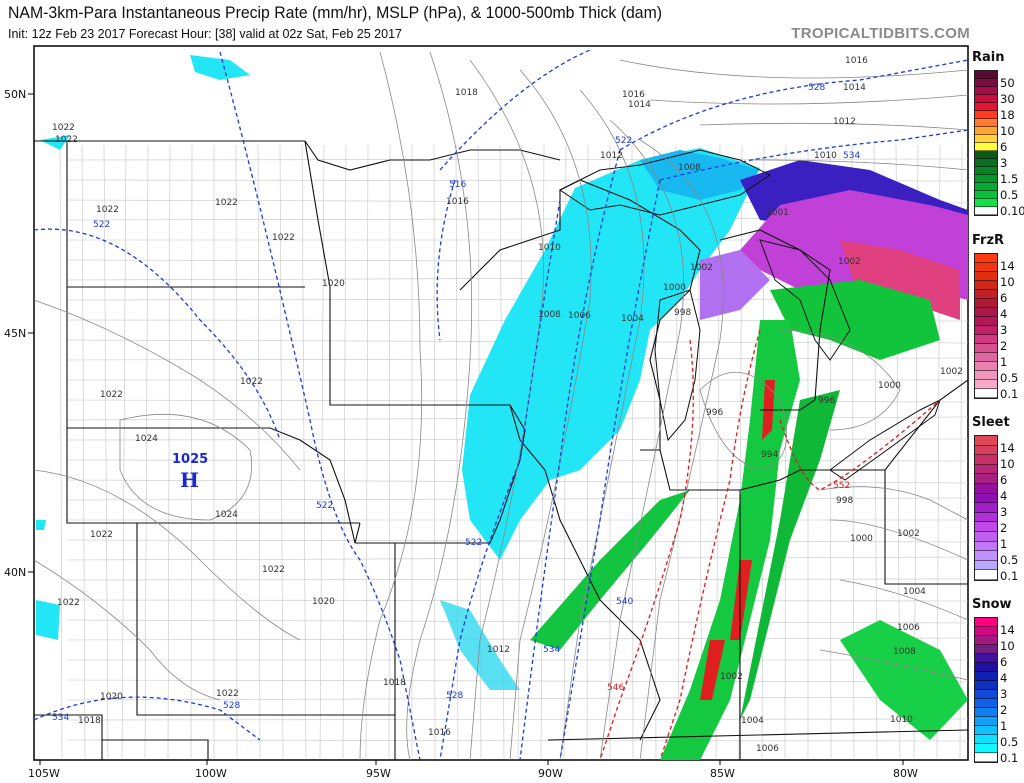 This screenshot has height=783, width=1024. Describe the element at coordinates (615, 688) in the screenshot. I see `contour-label: 546` at that location.